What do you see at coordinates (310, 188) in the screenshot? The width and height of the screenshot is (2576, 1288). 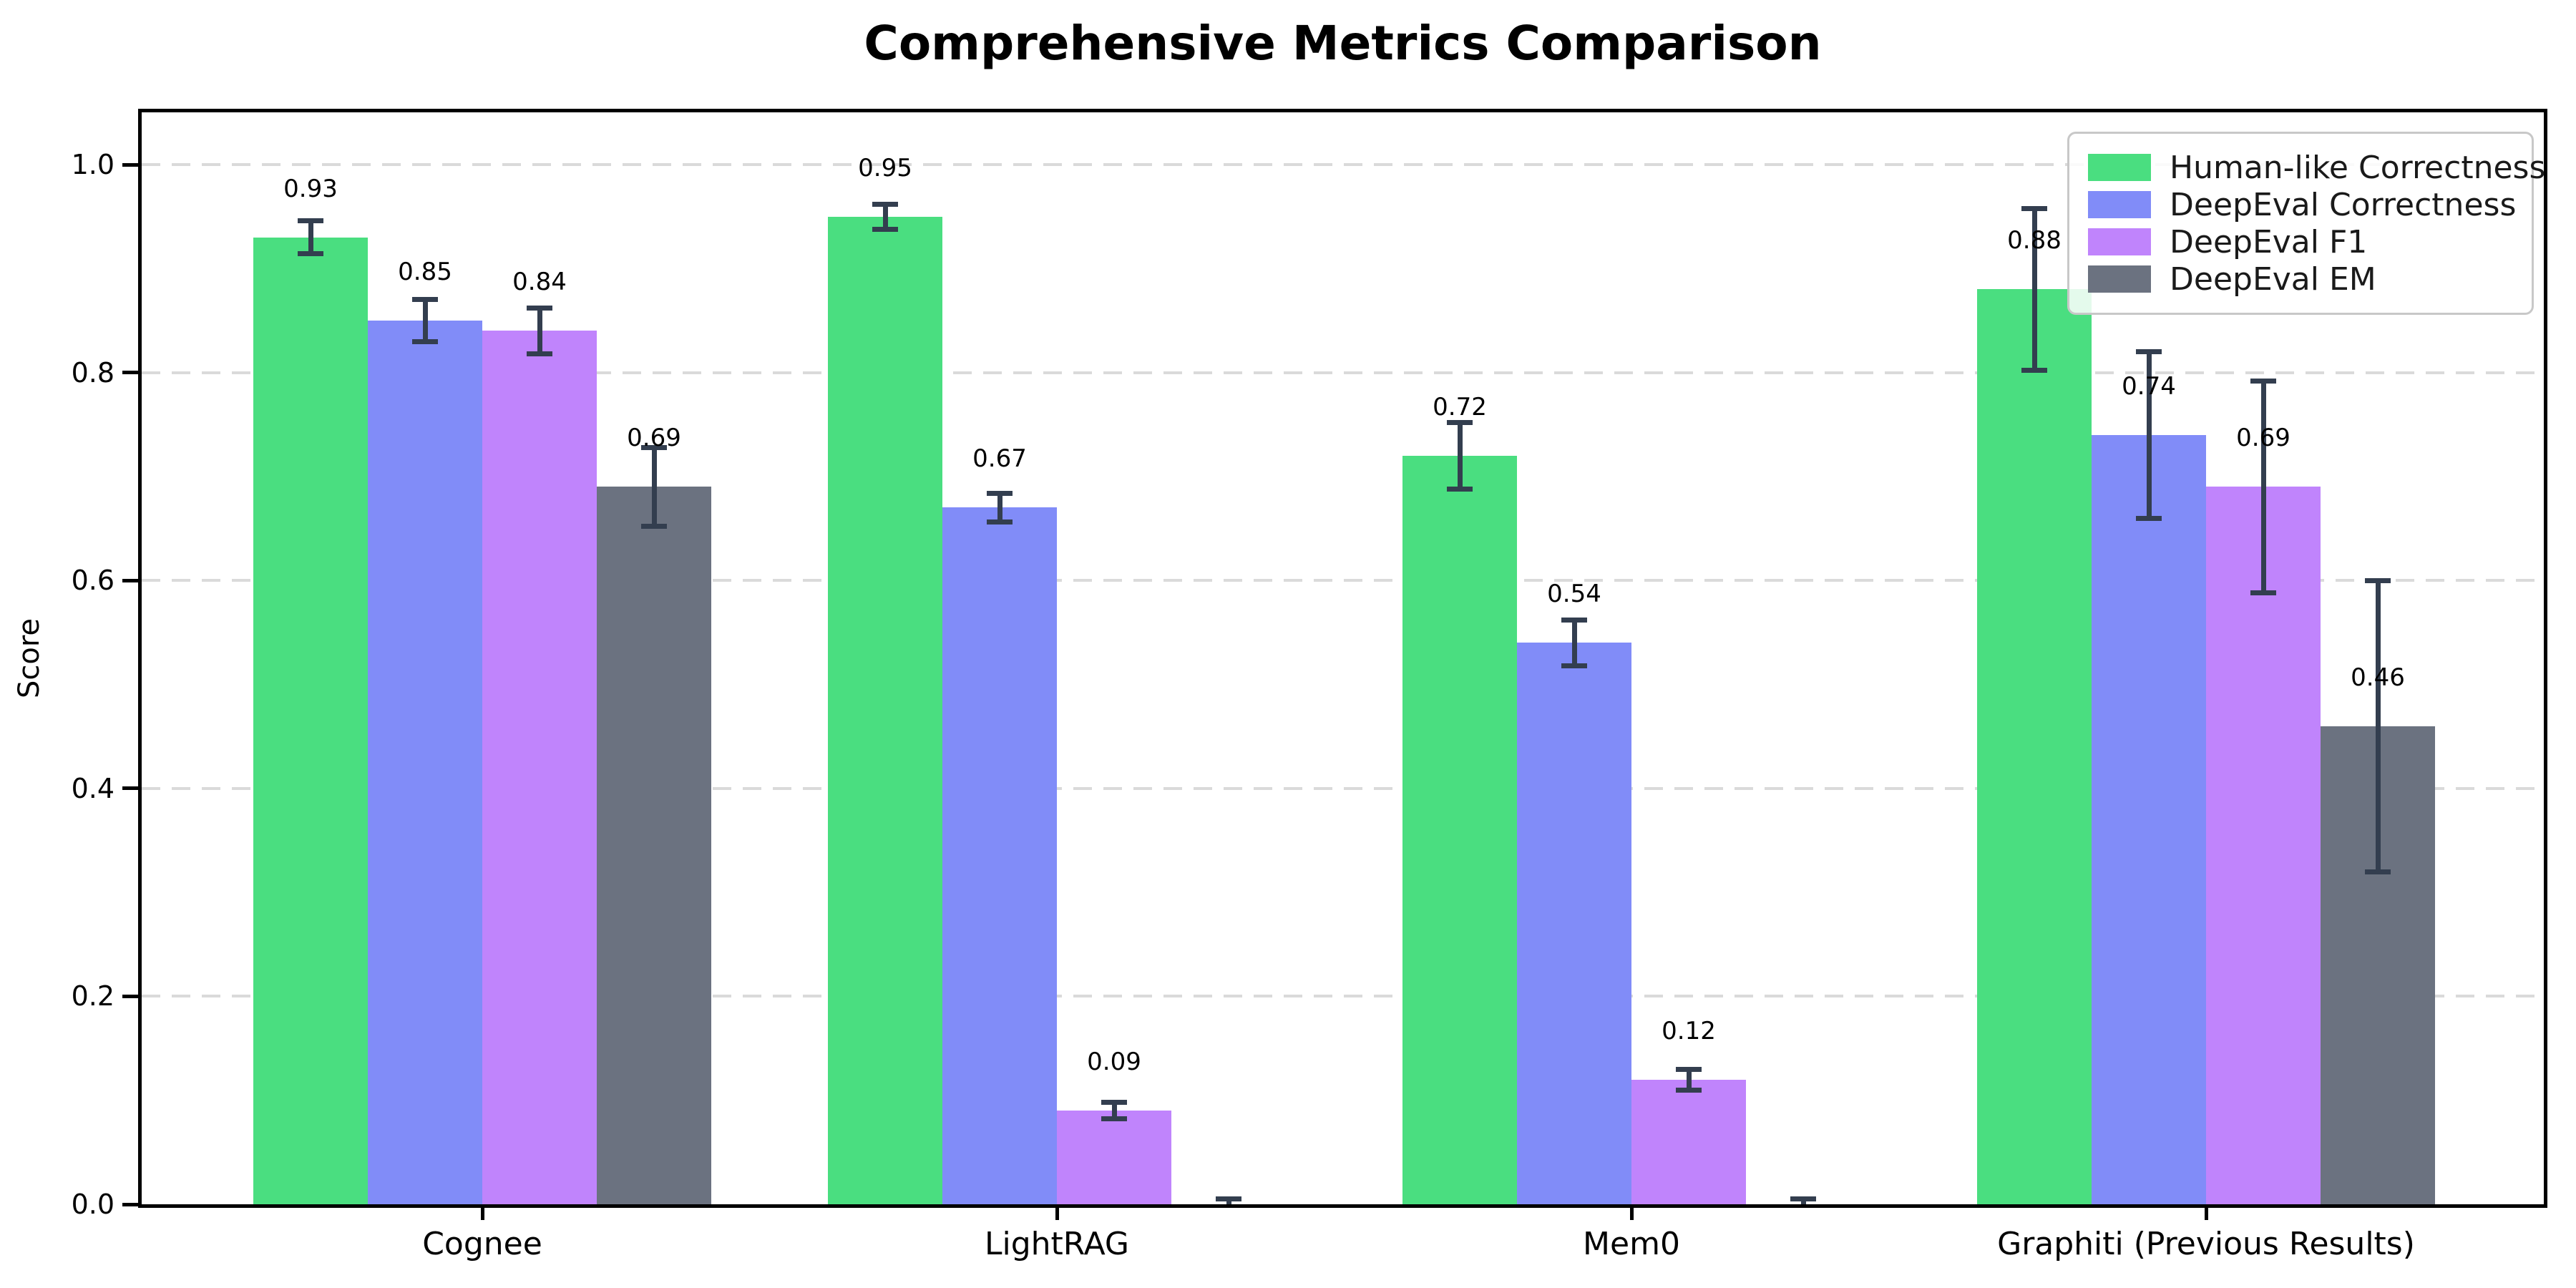 I see `bar-value-label: 0.93` at bounding box center [310, 188].